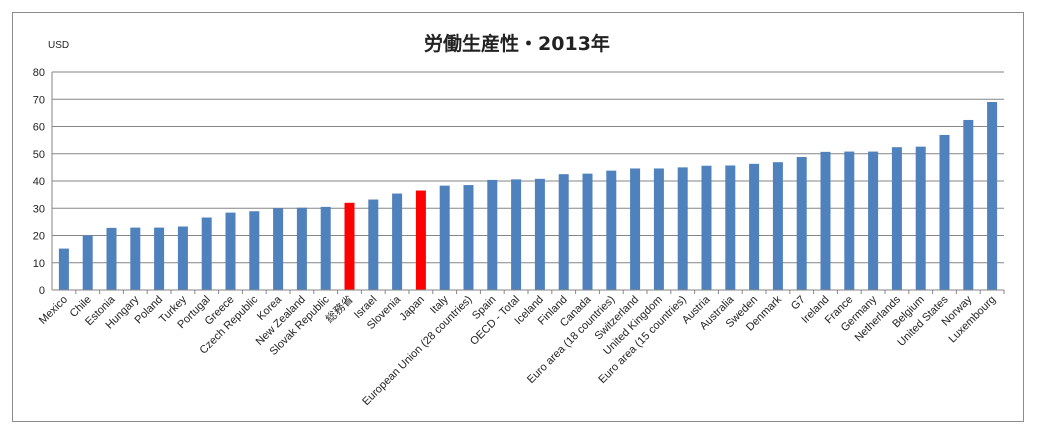 The image size is (1048, 443). I want to click on chart-title: 労働生産性・2013年, so click(517, 43).